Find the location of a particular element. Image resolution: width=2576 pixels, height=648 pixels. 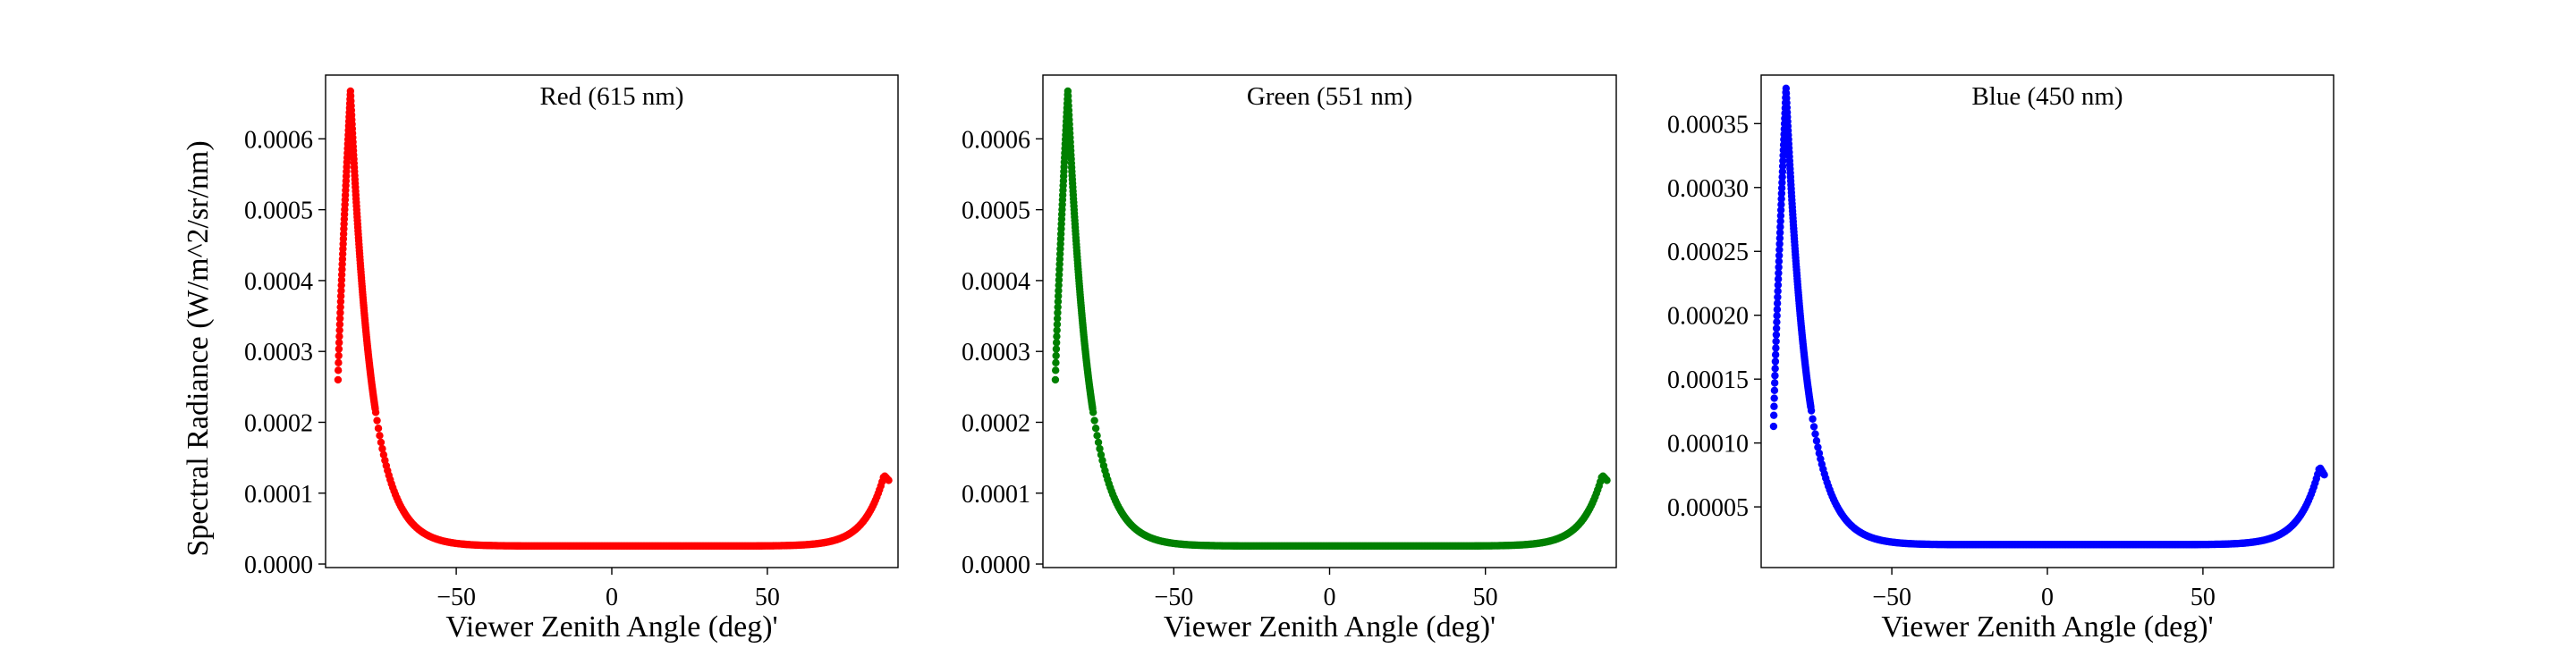

y-tick-label: 0.00025 is located at coordinates (1708, 252).